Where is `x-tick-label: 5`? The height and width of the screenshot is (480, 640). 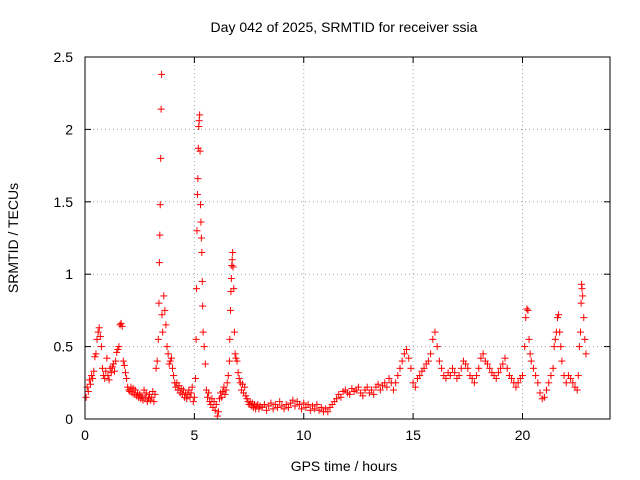
x-tick-label: 5 is located at coordinates (194, 435).